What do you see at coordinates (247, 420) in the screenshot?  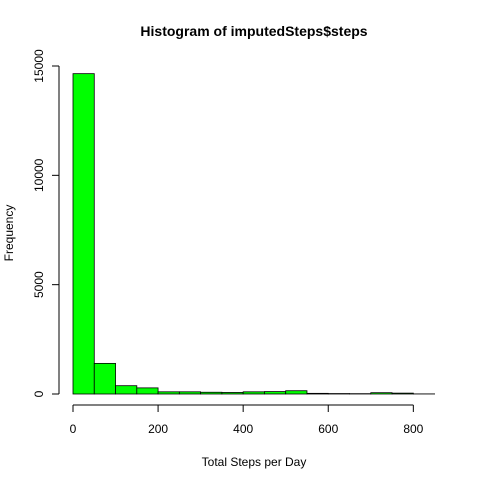 I see `x-axis: 0 200 400 600 800` at bounding box center [247, 420].